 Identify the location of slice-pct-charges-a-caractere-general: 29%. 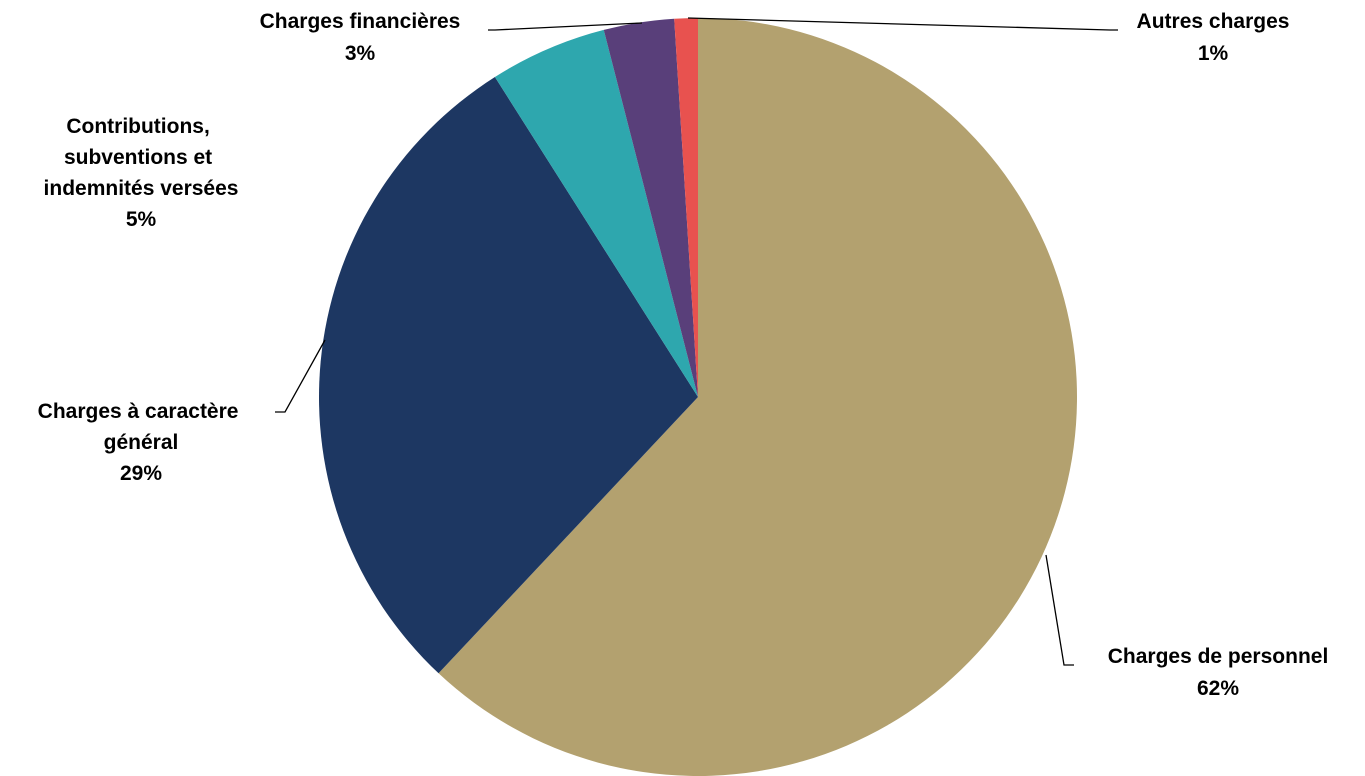
(141, 473).